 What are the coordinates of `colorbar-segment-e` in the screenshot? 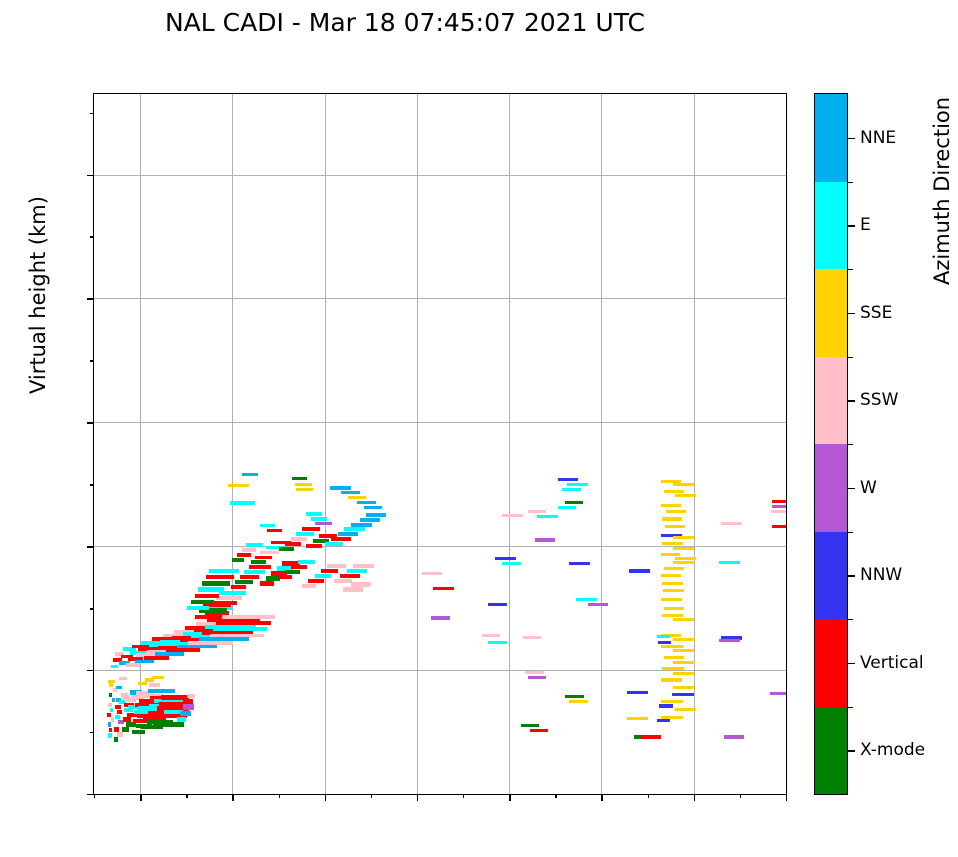 It's located at (831, 225).